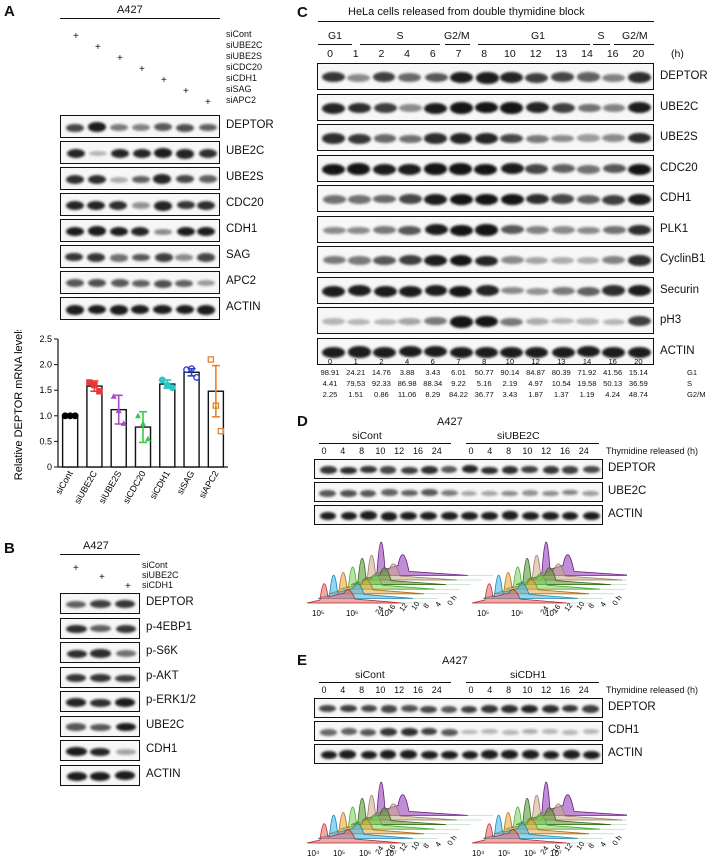 Image resolution: width=721 pixels, height=867 pixels. What do you see at coordinates (162, 651) in the screenshot?
I see `protein-label: p-S6K` at bounding box center [162, 651].